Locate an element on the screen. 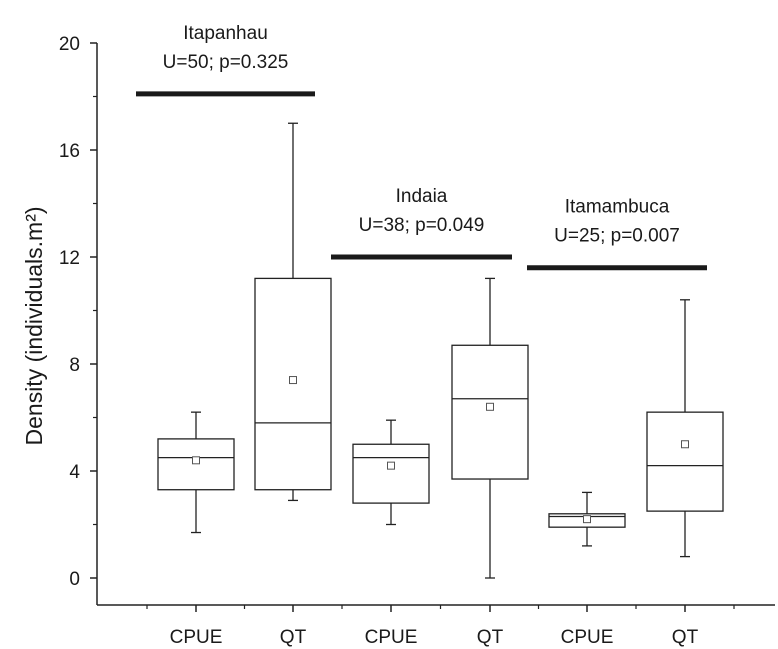 This screenshot has height=649, width=778. y-tick-label: 0 is located at coordinates (74, 579).